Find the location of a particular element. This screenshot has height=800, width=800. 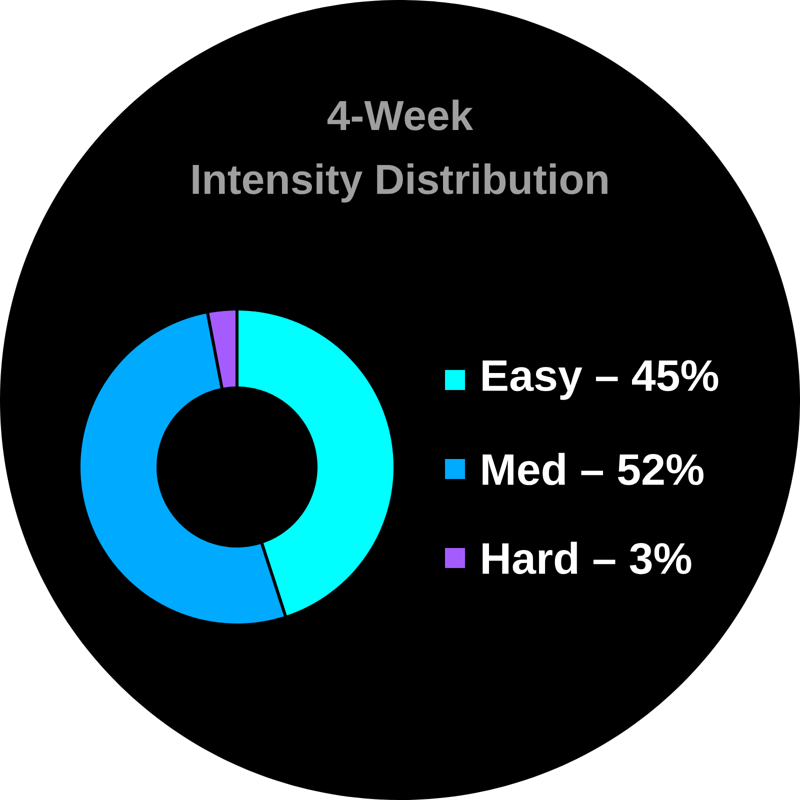

legend-label: Med – 52% is located at coordinates (593, 469).